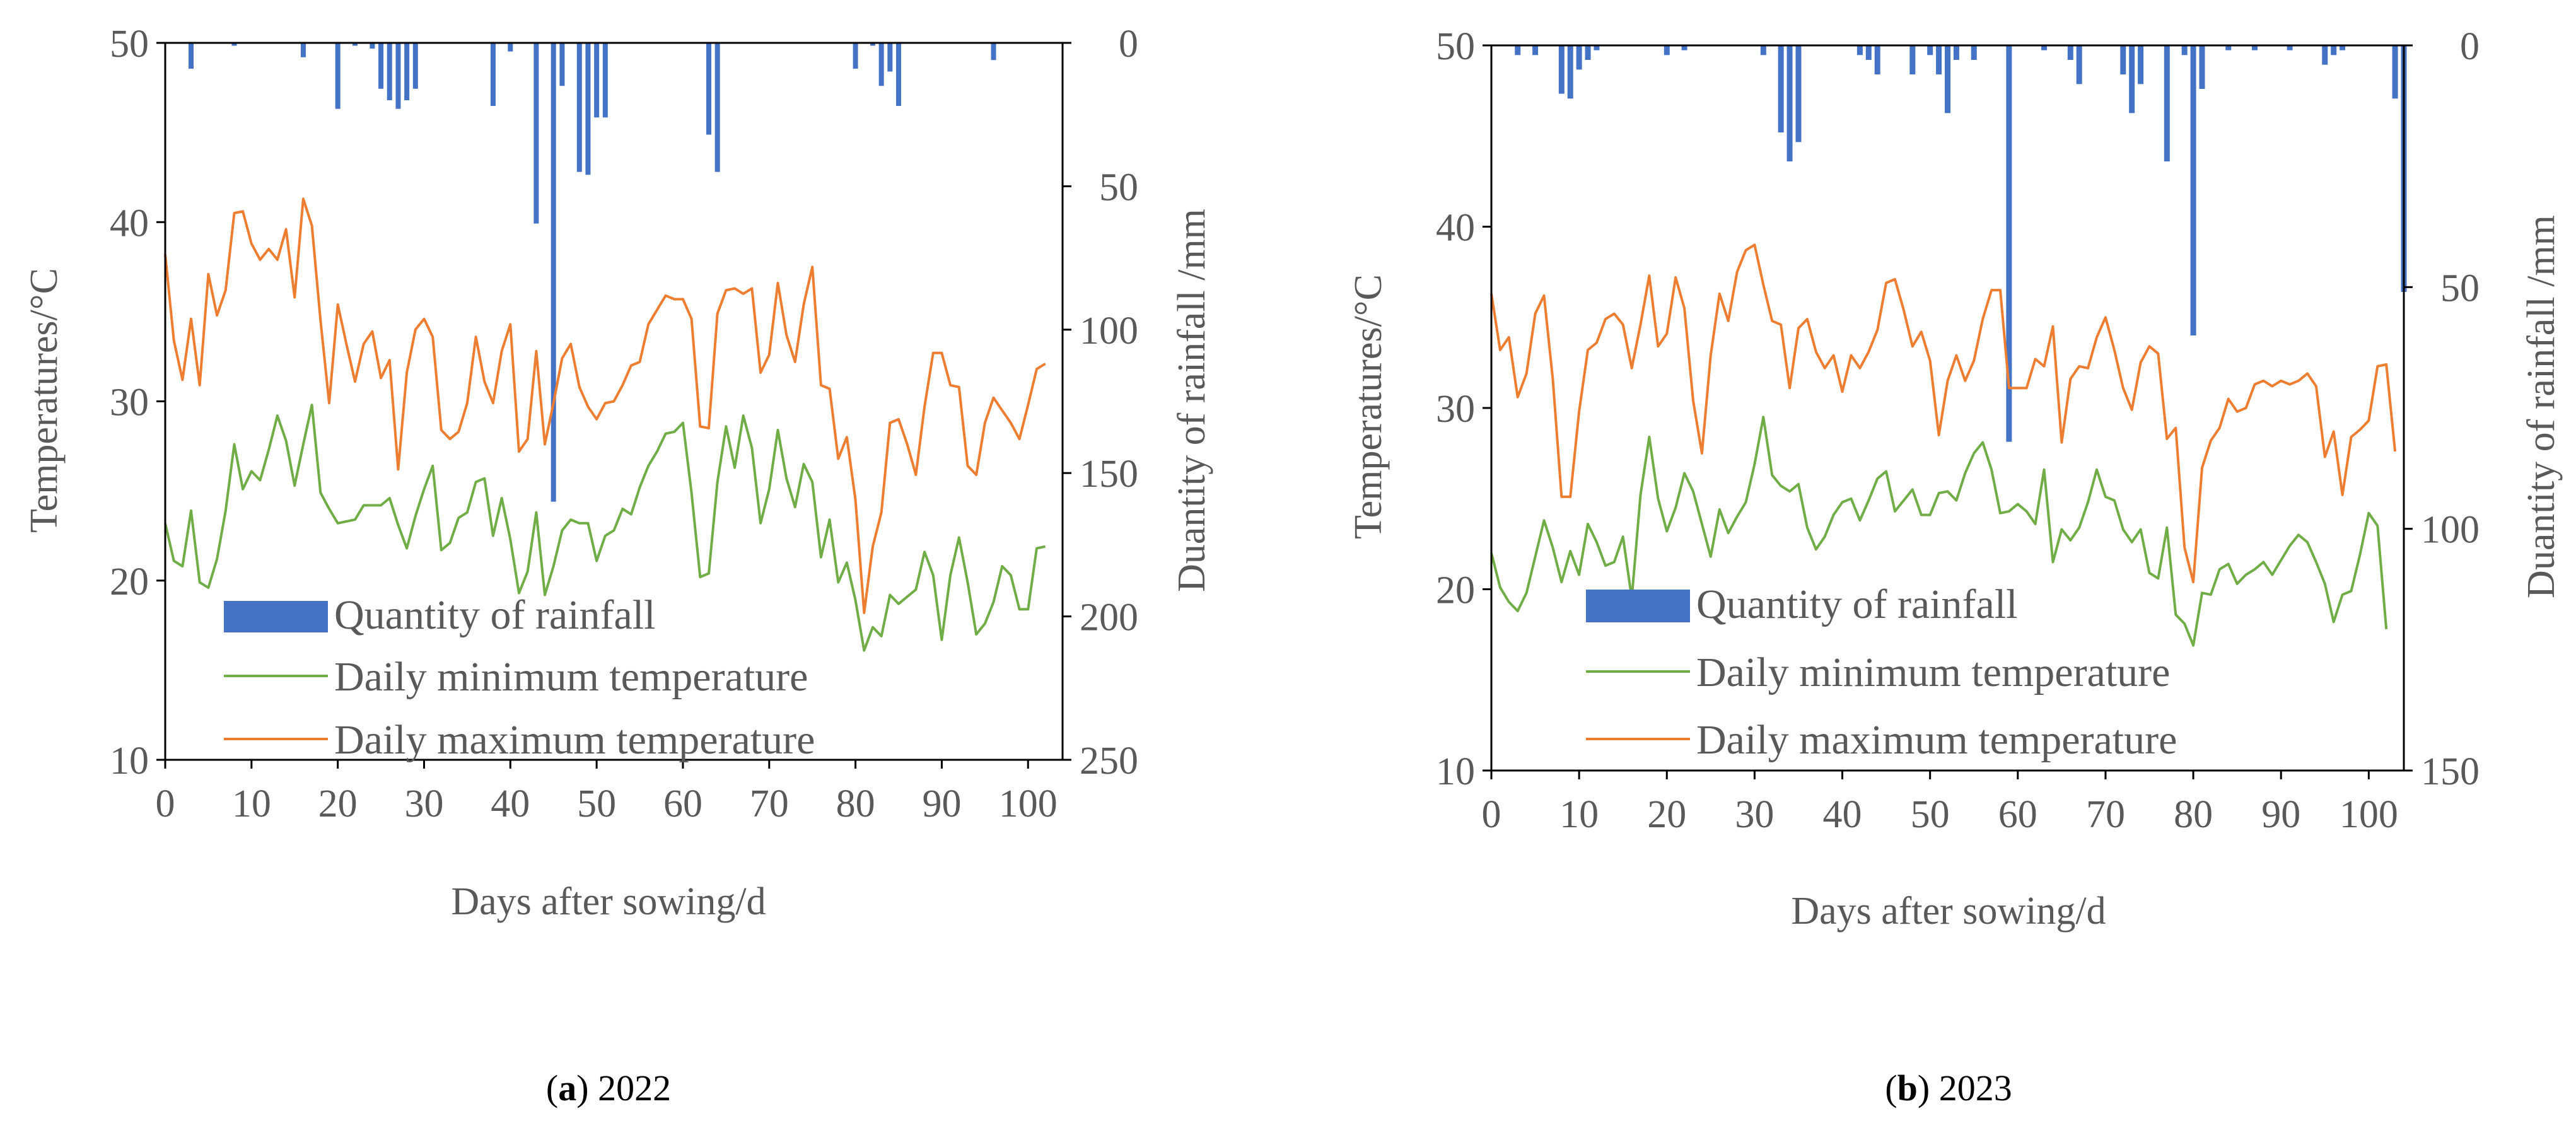 The image size is (2576, 1123). What do you see at coordinates (770, 804) in the screenshot?
I see `x-tick-label: 70` at bounding box center [770, 804].